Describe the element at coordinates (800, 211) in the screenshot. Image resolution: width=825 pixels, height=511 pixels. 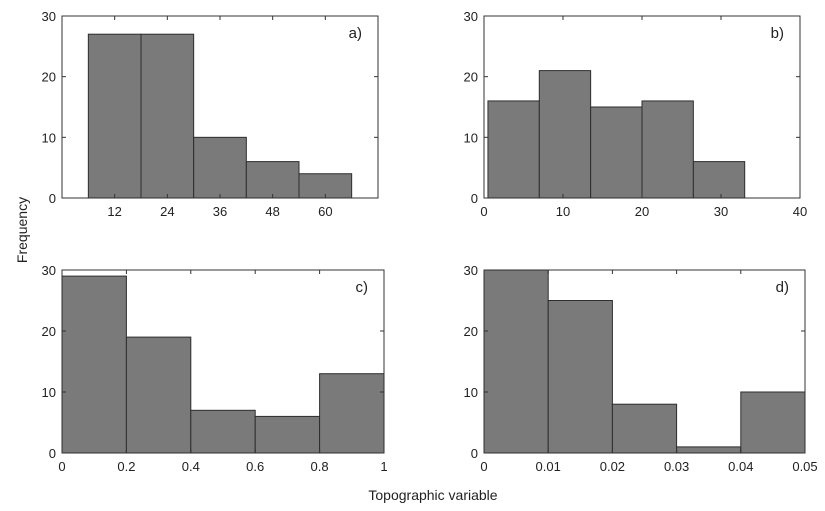
I see `x-tick-label: 40` at that location.